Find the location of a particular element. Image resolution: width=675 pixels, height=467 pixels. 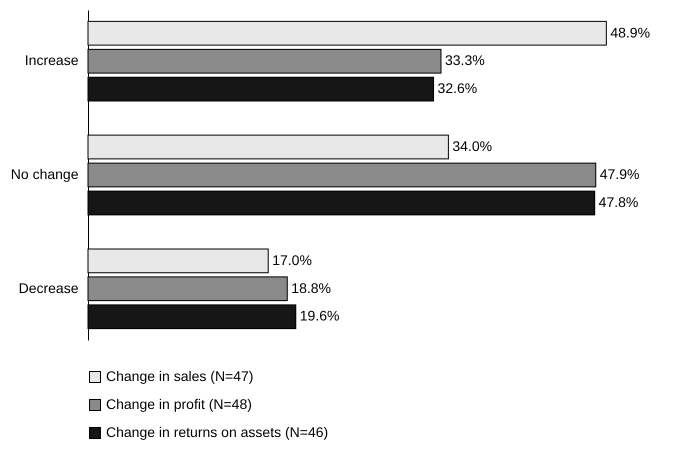

data-label: 17.0% is located at coordinates (292, 260).